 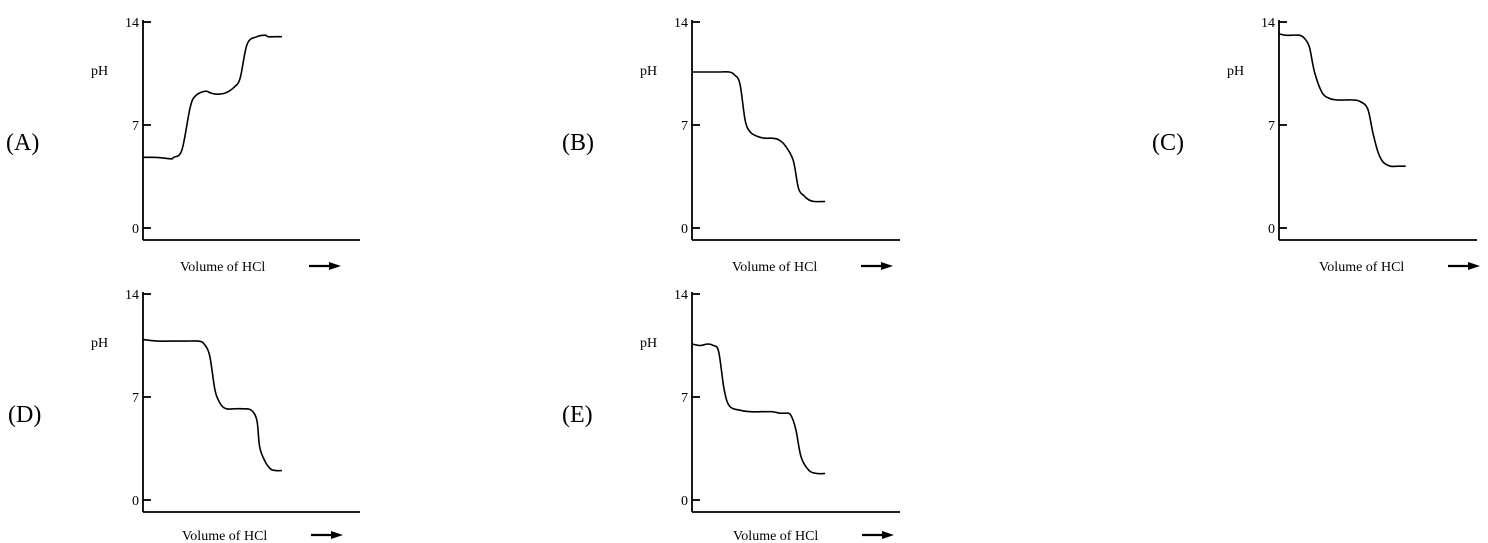 I want to click on panel-c: (C) pH 14 7 0 Volume of HCl, so click(x=1316, y=145).